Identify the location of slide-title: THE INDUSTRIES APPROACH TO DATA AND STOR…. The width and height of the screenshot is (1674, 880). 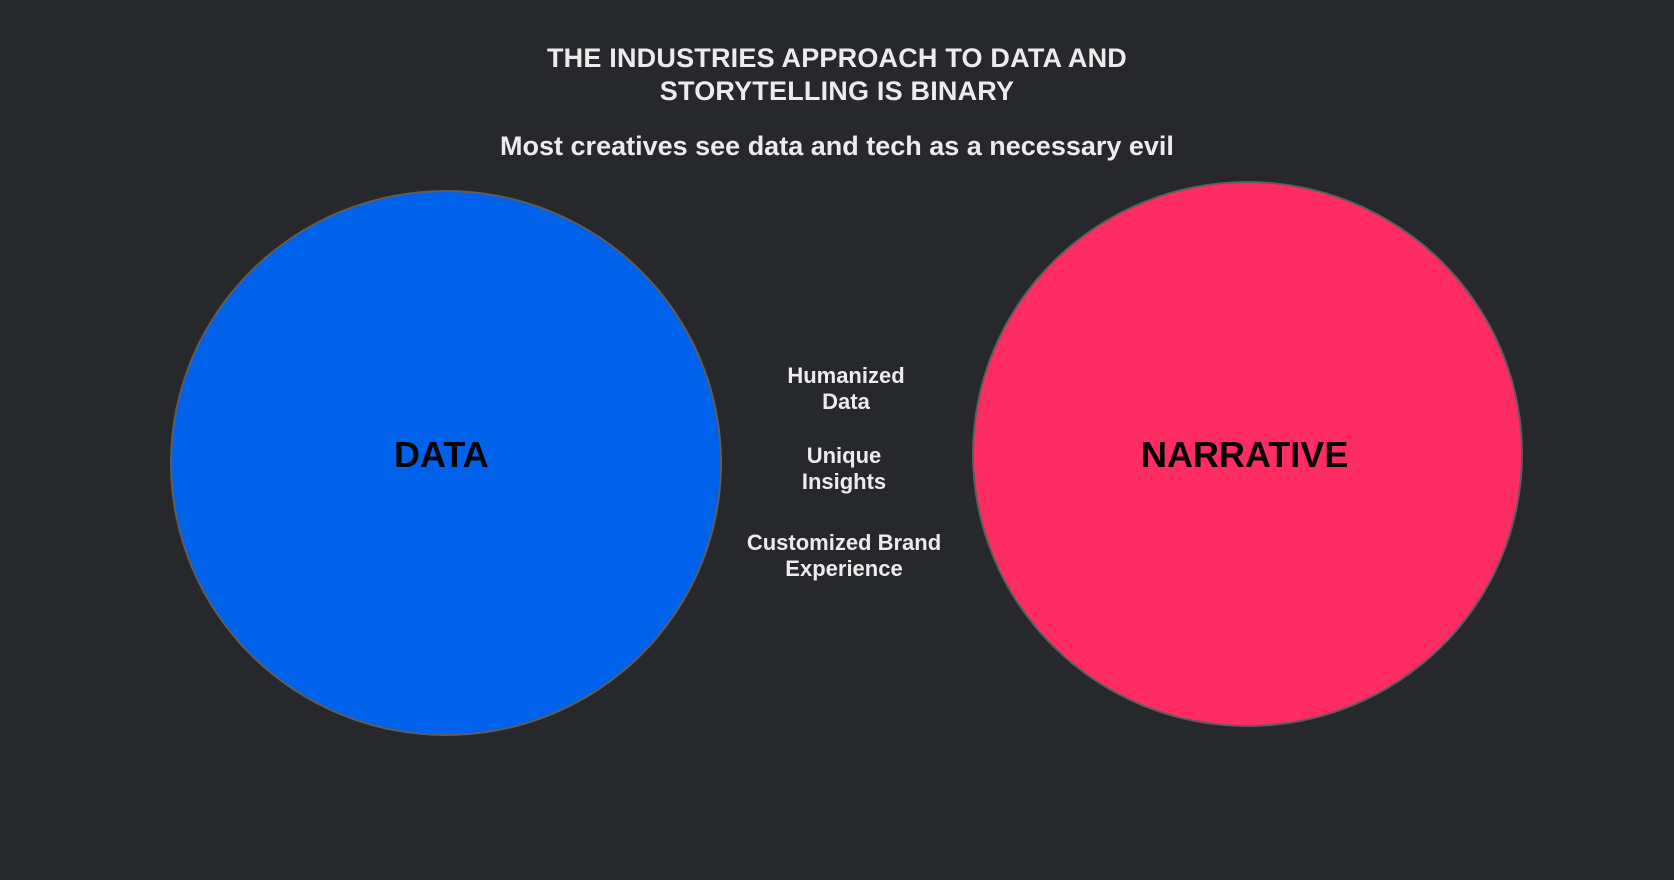
(837, 75).